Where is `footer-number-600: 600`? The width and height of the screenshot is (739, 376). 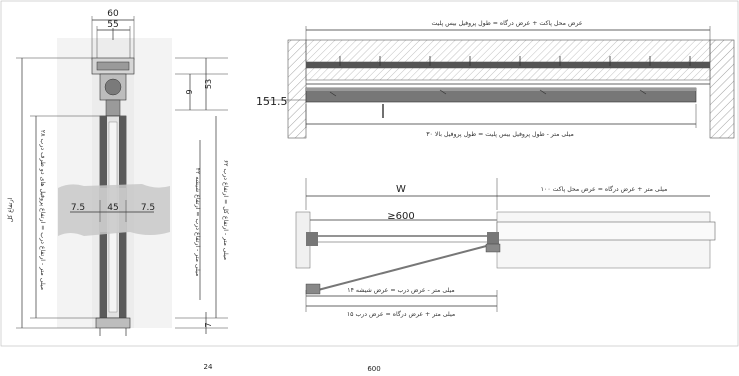 footer-number-600: 600 is located at coordinates (373, 369).